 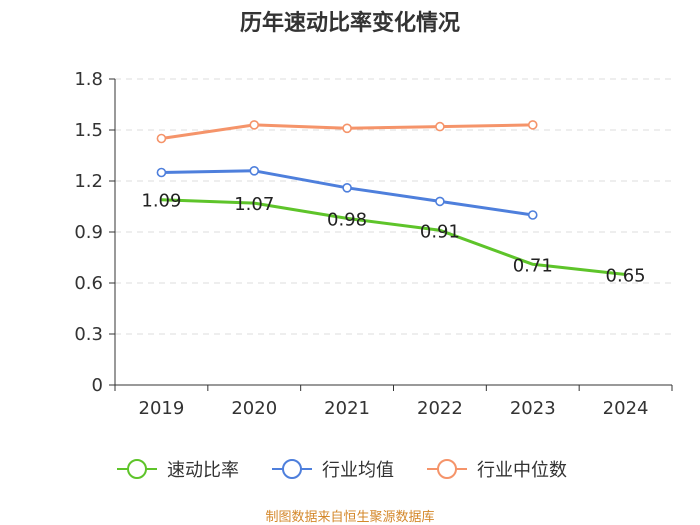 What do you see at coordinates (88, 334) in the screenshot?
I see `y-tick-label: 0.3` at bounding box center [88, 334].